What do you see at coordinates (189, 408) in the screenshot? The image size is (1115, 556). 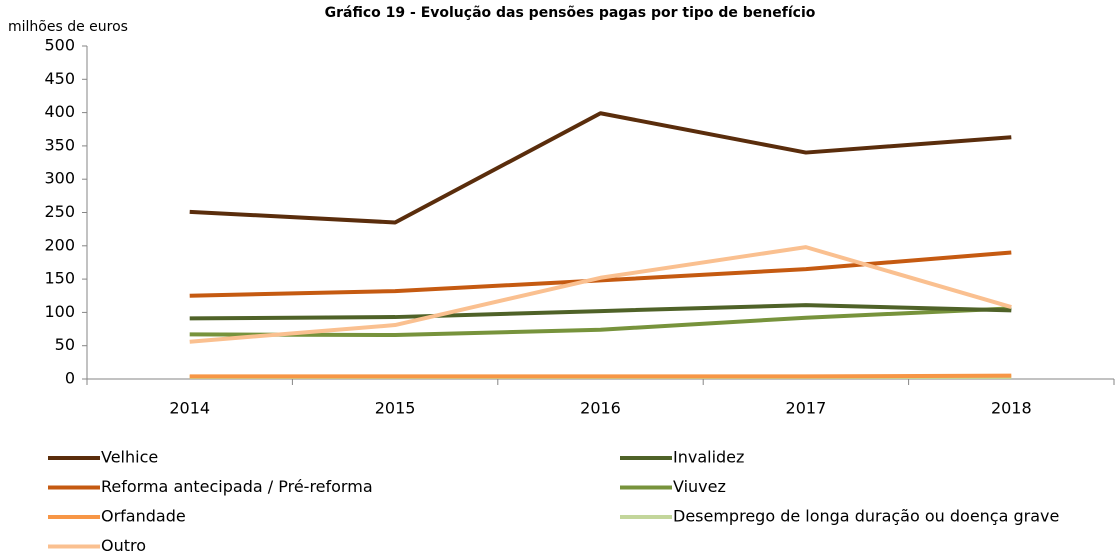 I see `x-tick-label: 2014` at bounding box center [189, 408].